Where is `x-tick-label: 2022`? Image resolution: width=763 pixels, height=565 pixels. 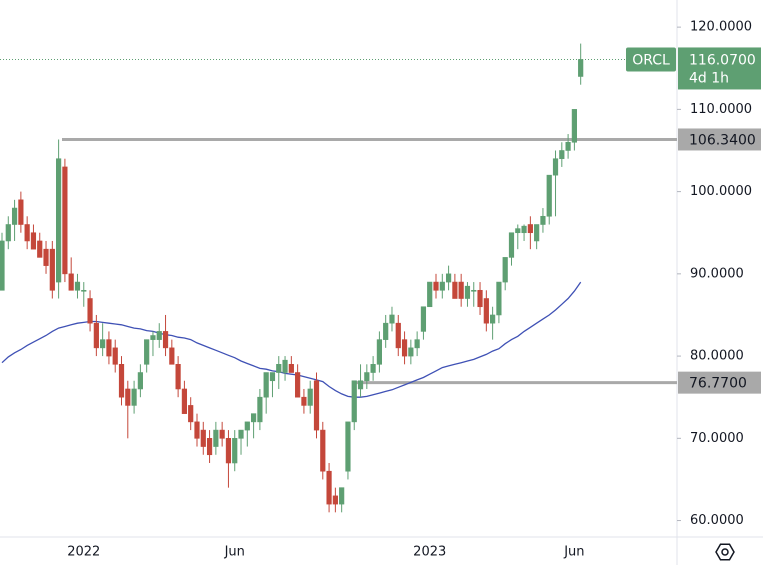 x-tick-label: 2022 is located at coordinates (83, 552).